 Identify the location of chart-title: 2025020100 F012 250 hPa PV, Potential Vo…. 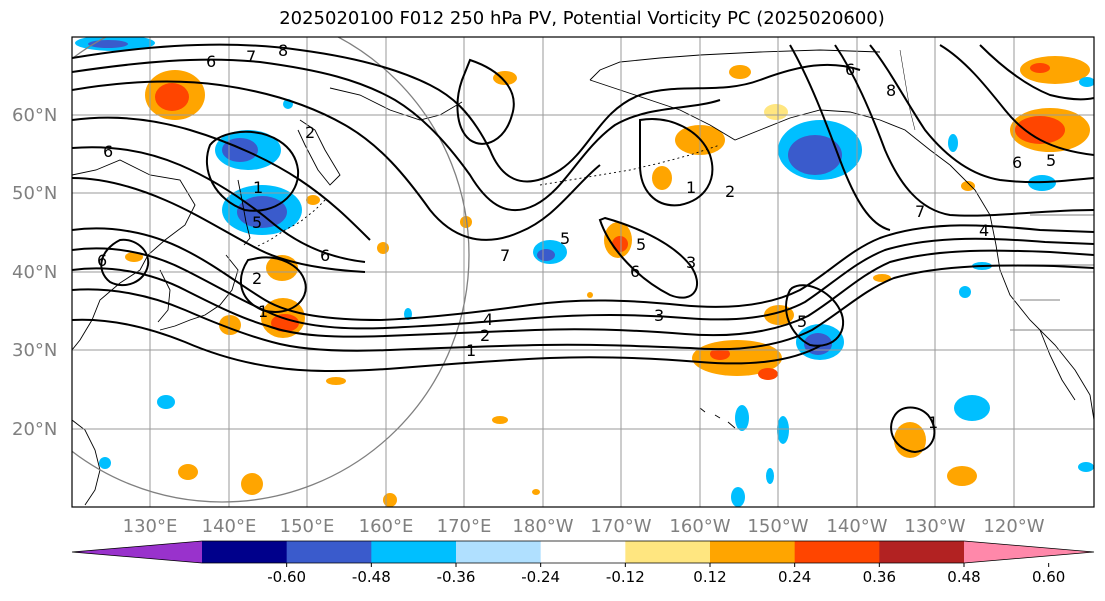
(582, 18).